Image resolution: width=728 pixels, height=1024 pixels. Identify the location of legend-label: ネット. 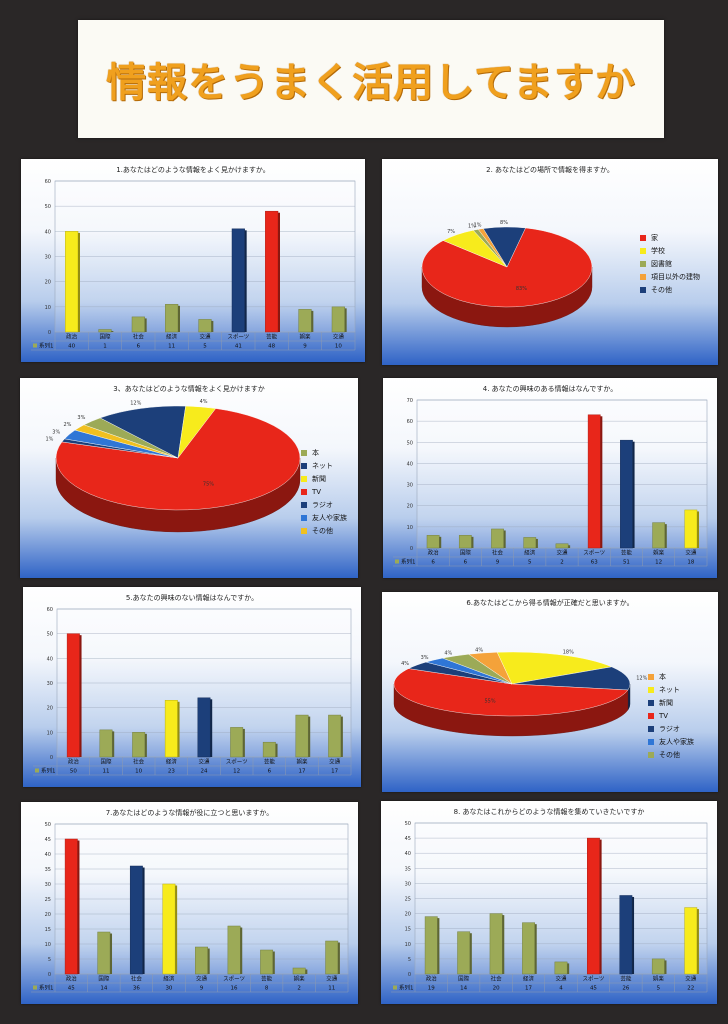
(669, 689).